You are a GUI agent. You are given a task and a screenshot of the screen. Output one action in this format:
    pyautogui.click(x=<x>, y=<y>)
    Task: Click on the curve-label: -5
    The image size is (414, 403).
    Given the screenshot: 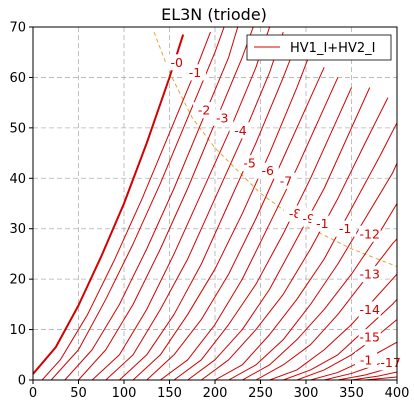 What is the action you would take?
    pyautogui.click(x=249, y=163)
    